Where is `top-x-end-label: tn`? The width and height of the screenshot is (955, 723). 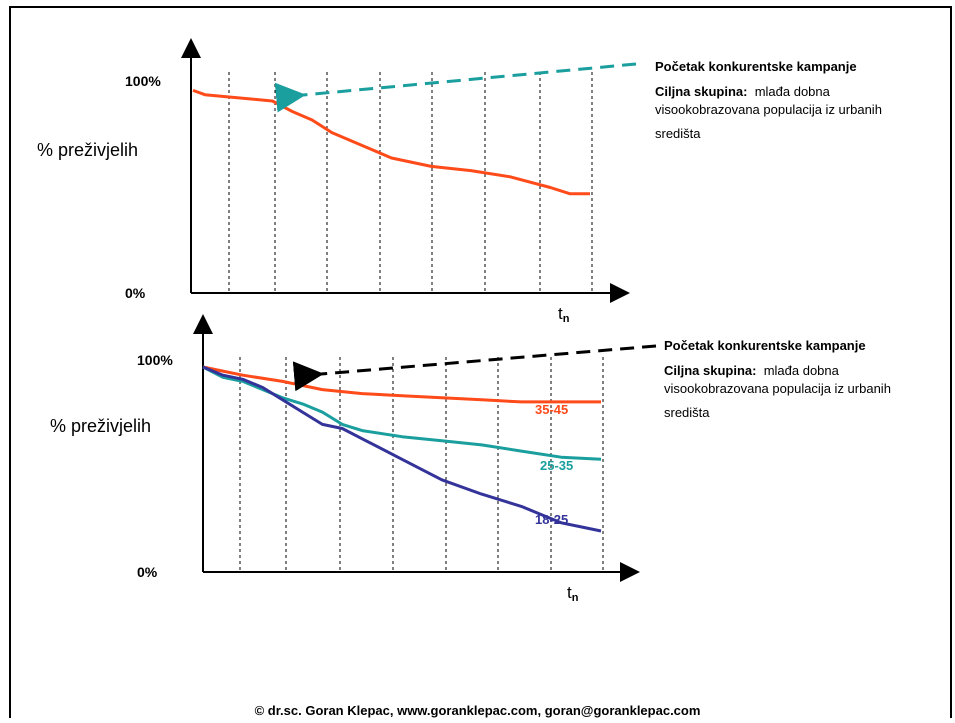
top-x-end-label: tn is located at coordinates (564, 314).